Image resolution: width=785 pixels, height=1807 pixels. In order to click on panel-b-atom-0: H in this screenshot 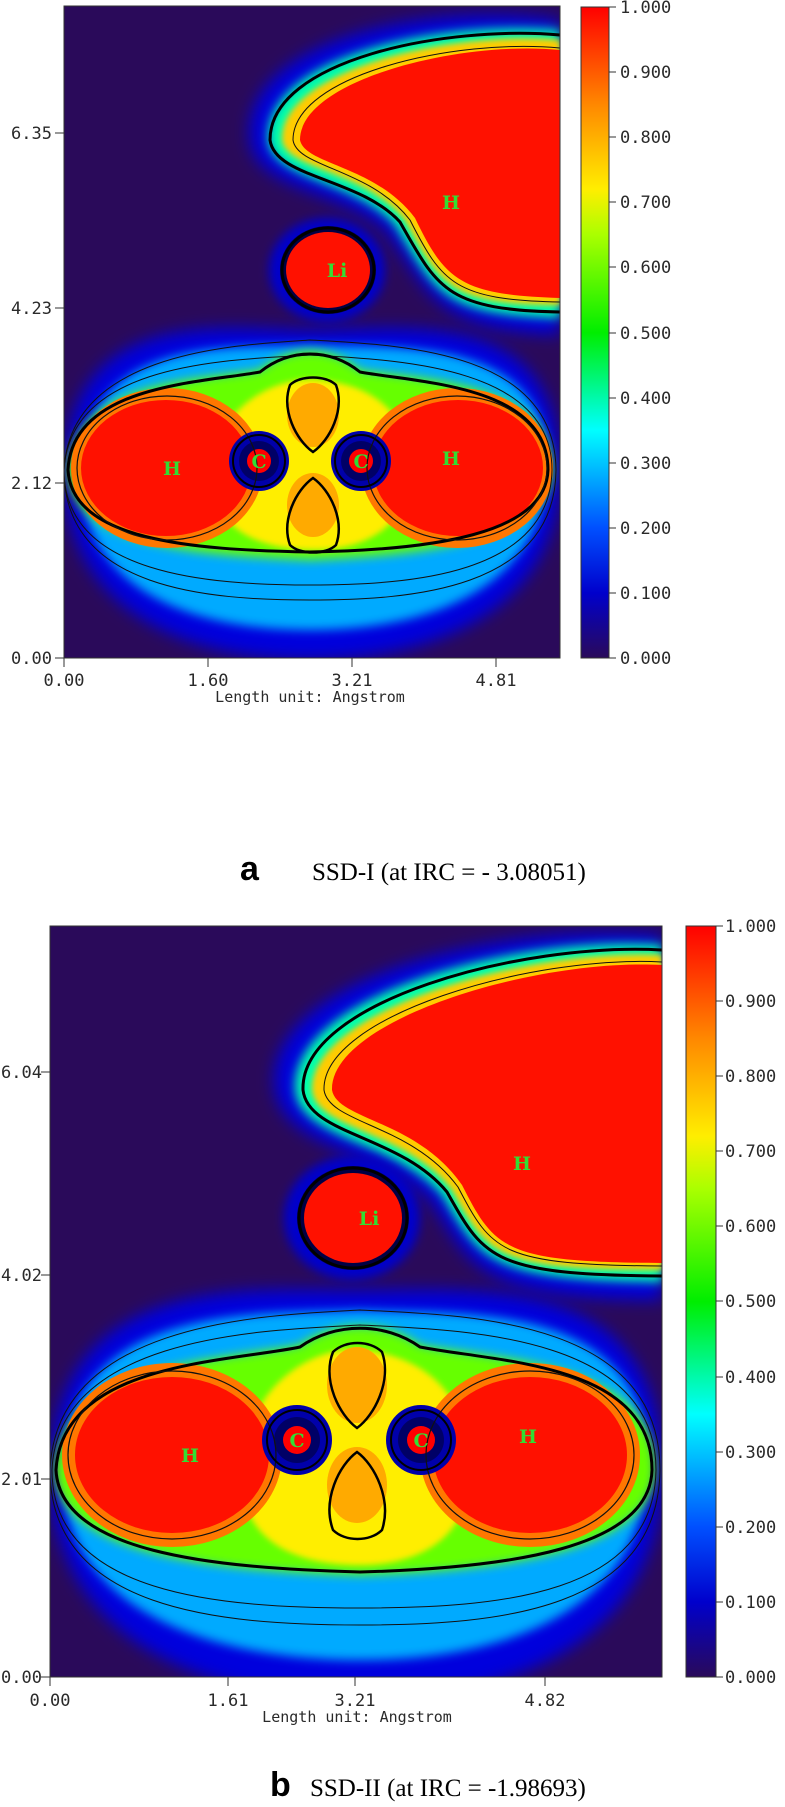, I will do `click(190, 1456)`.